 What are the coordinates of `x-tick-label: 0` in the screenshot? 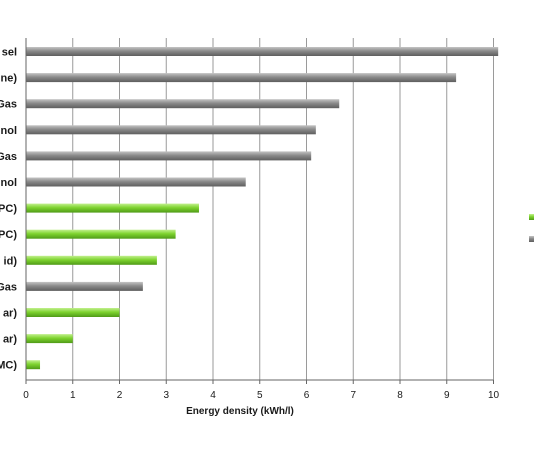 It's located at (26, 395).